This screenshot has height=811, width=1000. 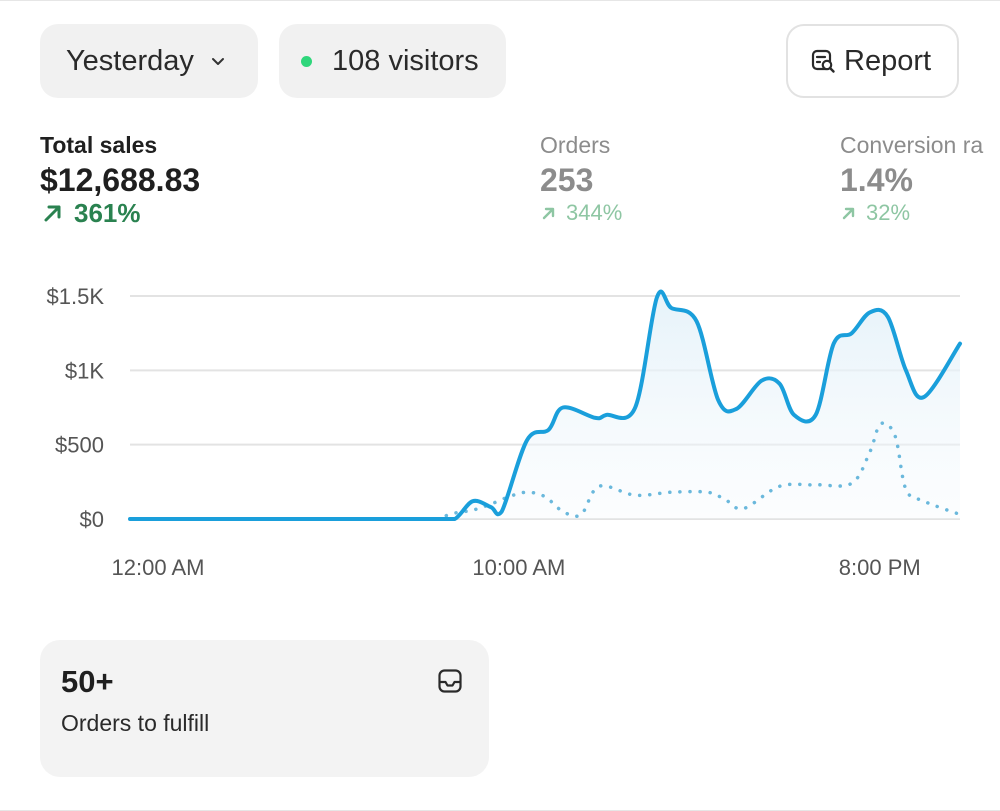 I want to click on y-tick-label: $1.5K, so click(x=76, y=296).